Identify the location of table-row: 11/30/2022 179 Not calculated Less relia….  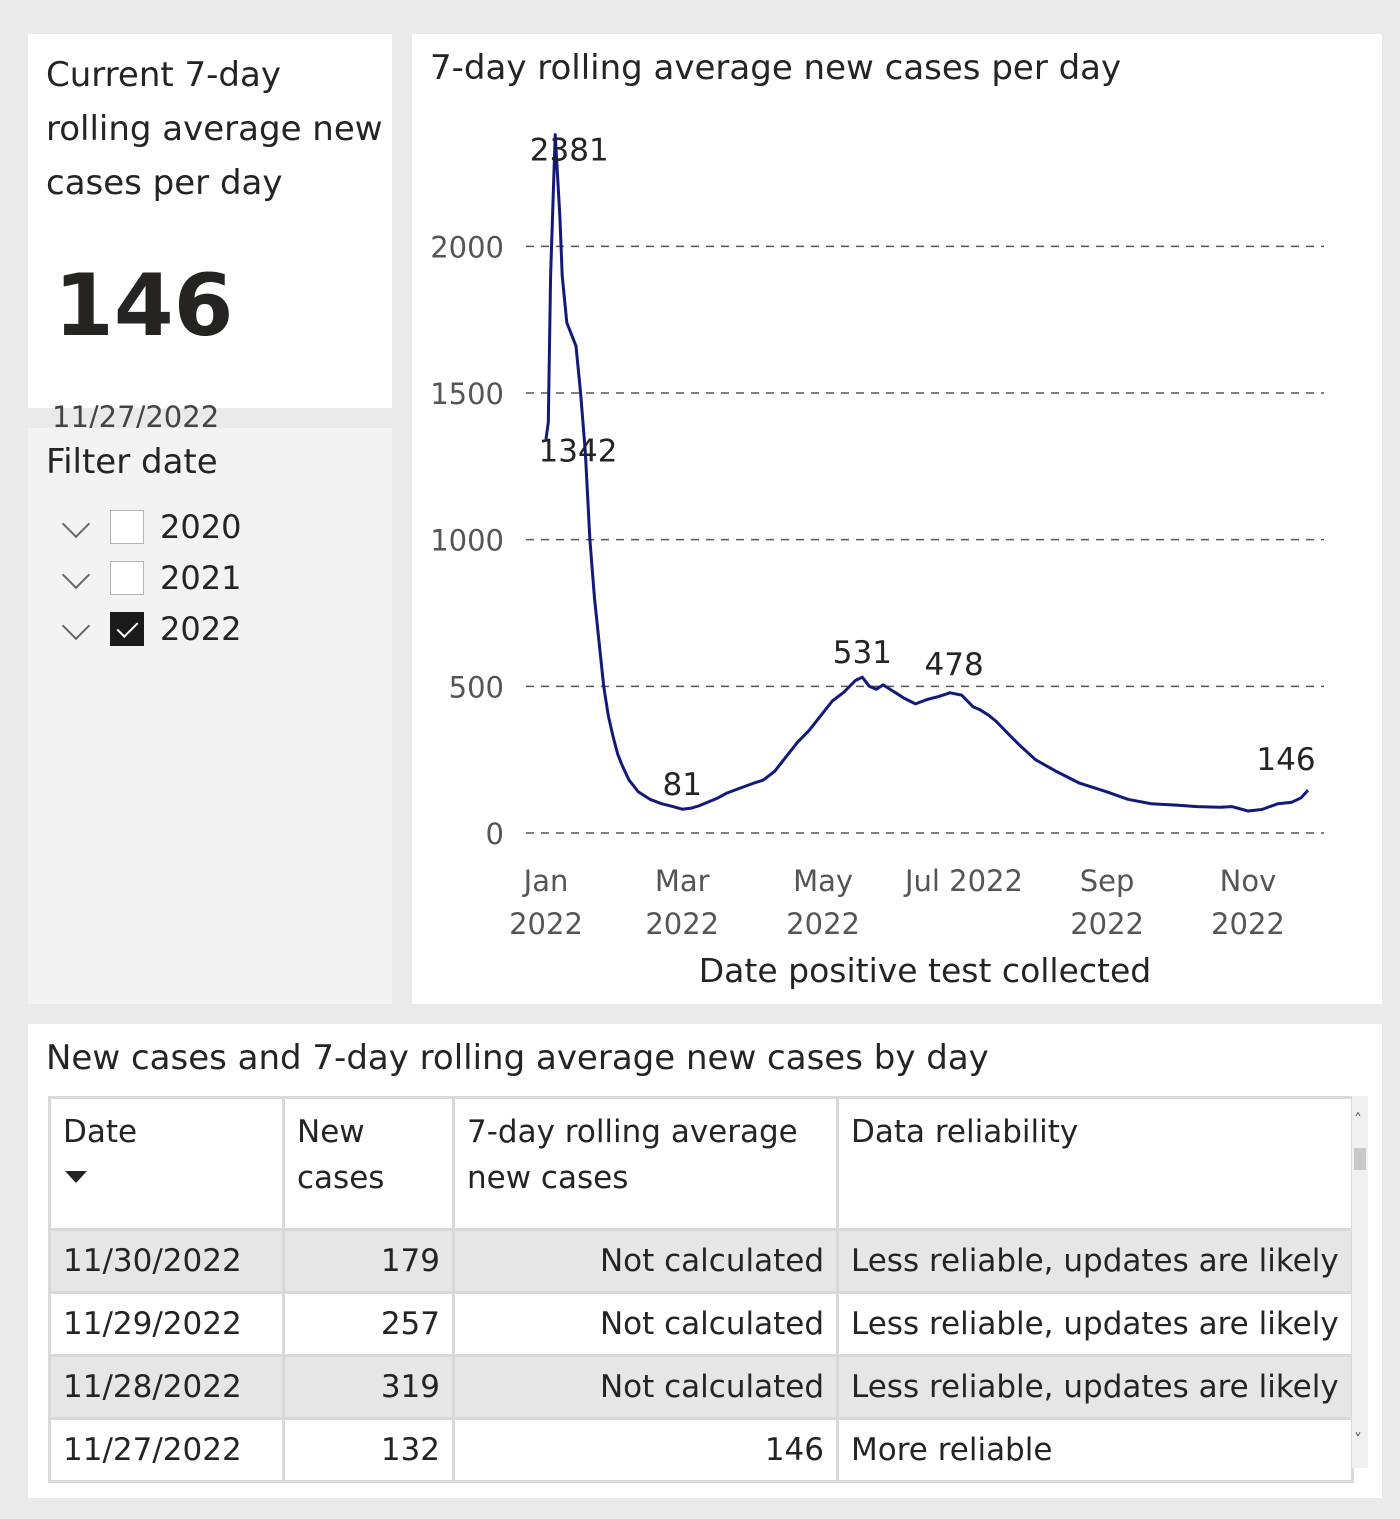
(701, 1261).